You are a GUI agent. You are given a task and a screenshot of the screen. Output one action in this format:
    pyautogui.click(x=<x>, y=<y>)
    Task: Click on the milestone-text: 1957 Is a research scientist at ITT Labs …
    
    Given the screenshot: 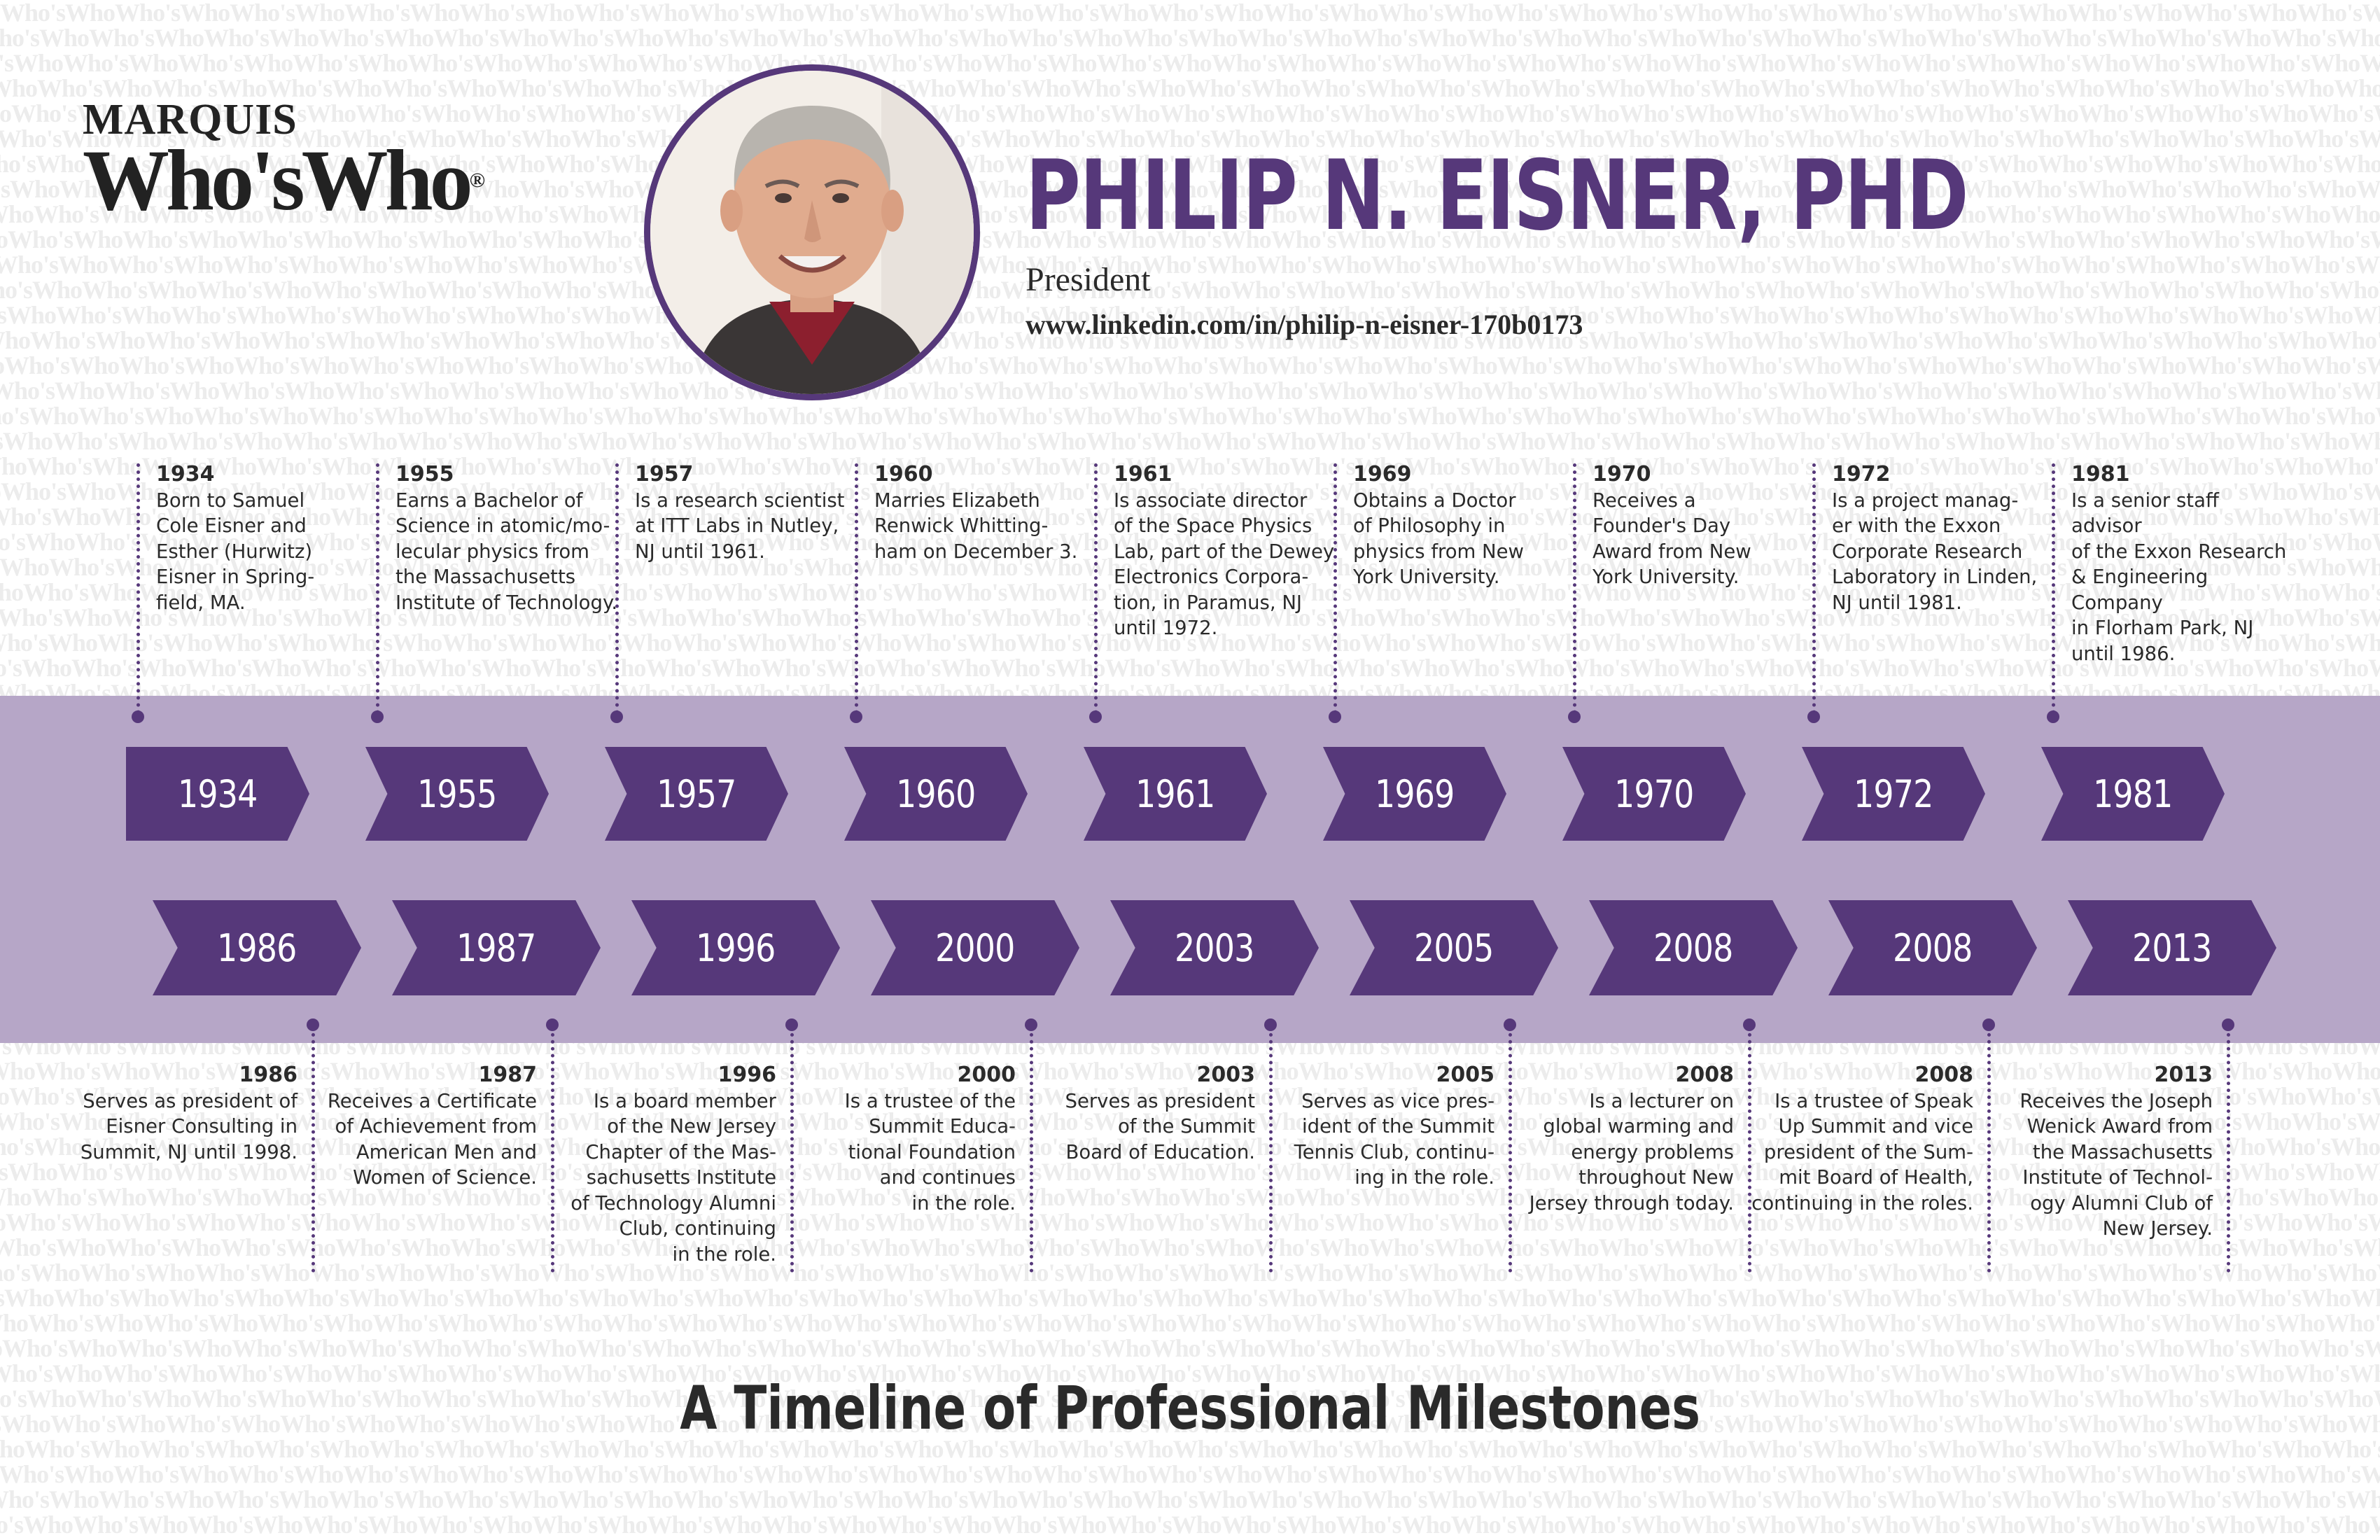 What is the action you would take?
    pyautogui.click(x=746, y=513)
    